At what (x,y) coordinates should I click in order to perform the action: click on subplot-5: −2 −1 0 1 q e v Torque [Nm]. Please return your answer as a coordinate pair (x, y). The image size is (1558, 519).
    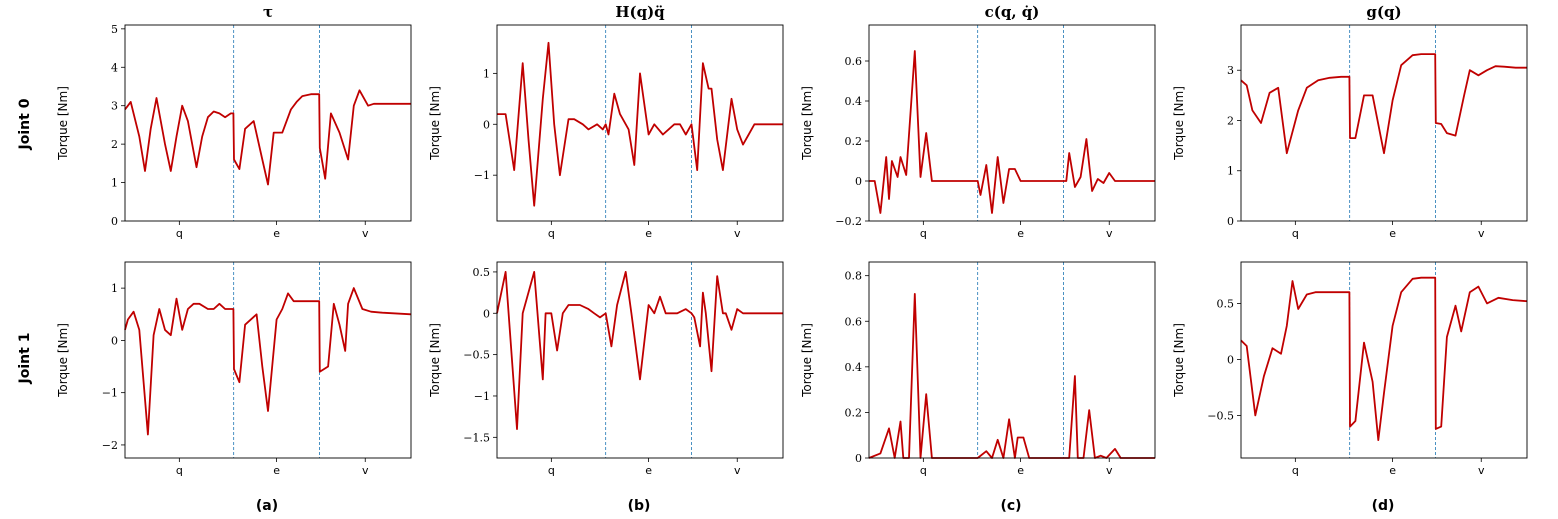
    Looking at the image, I should click on (234, 369).